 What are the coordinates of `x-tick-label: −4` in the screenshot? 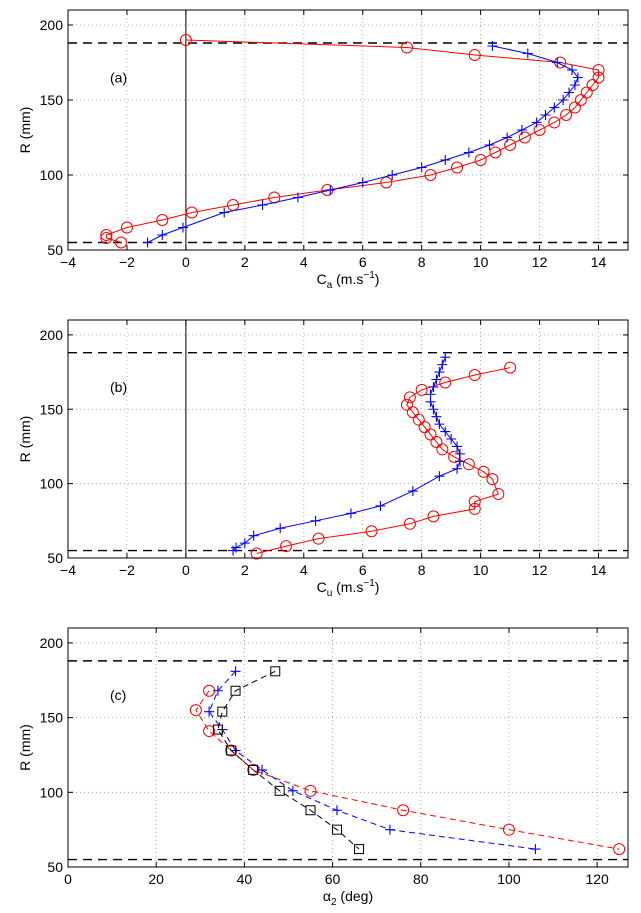 It's located at (68, 262).